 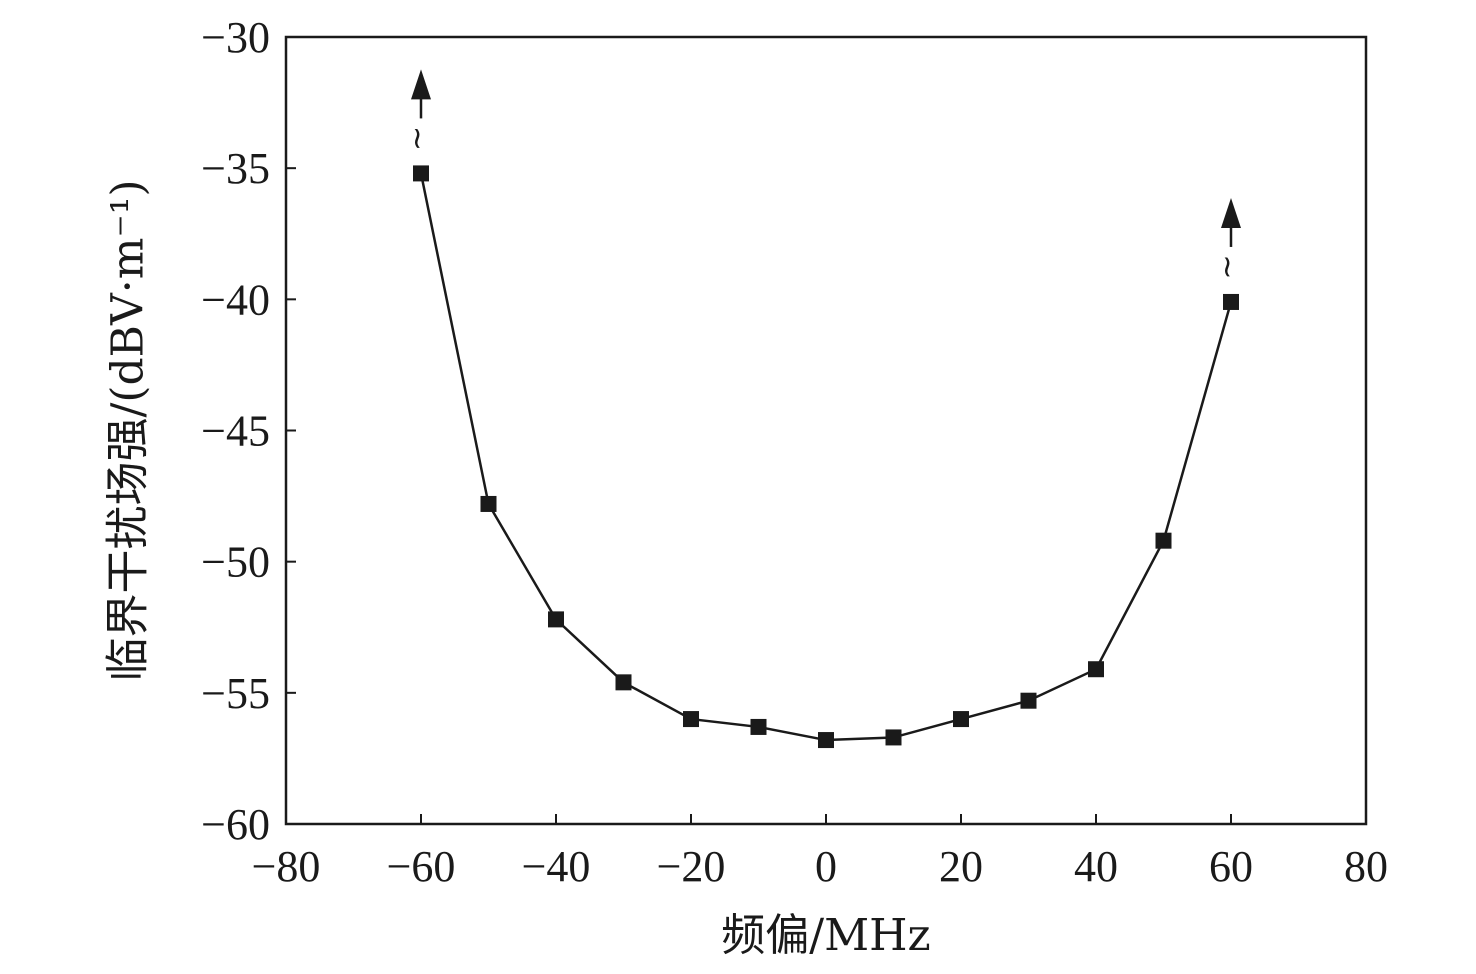 What do you see at coordinates (421, 866) in the screenshot?
I see `x-tick-label: −60` at bounding box center [421, 866].